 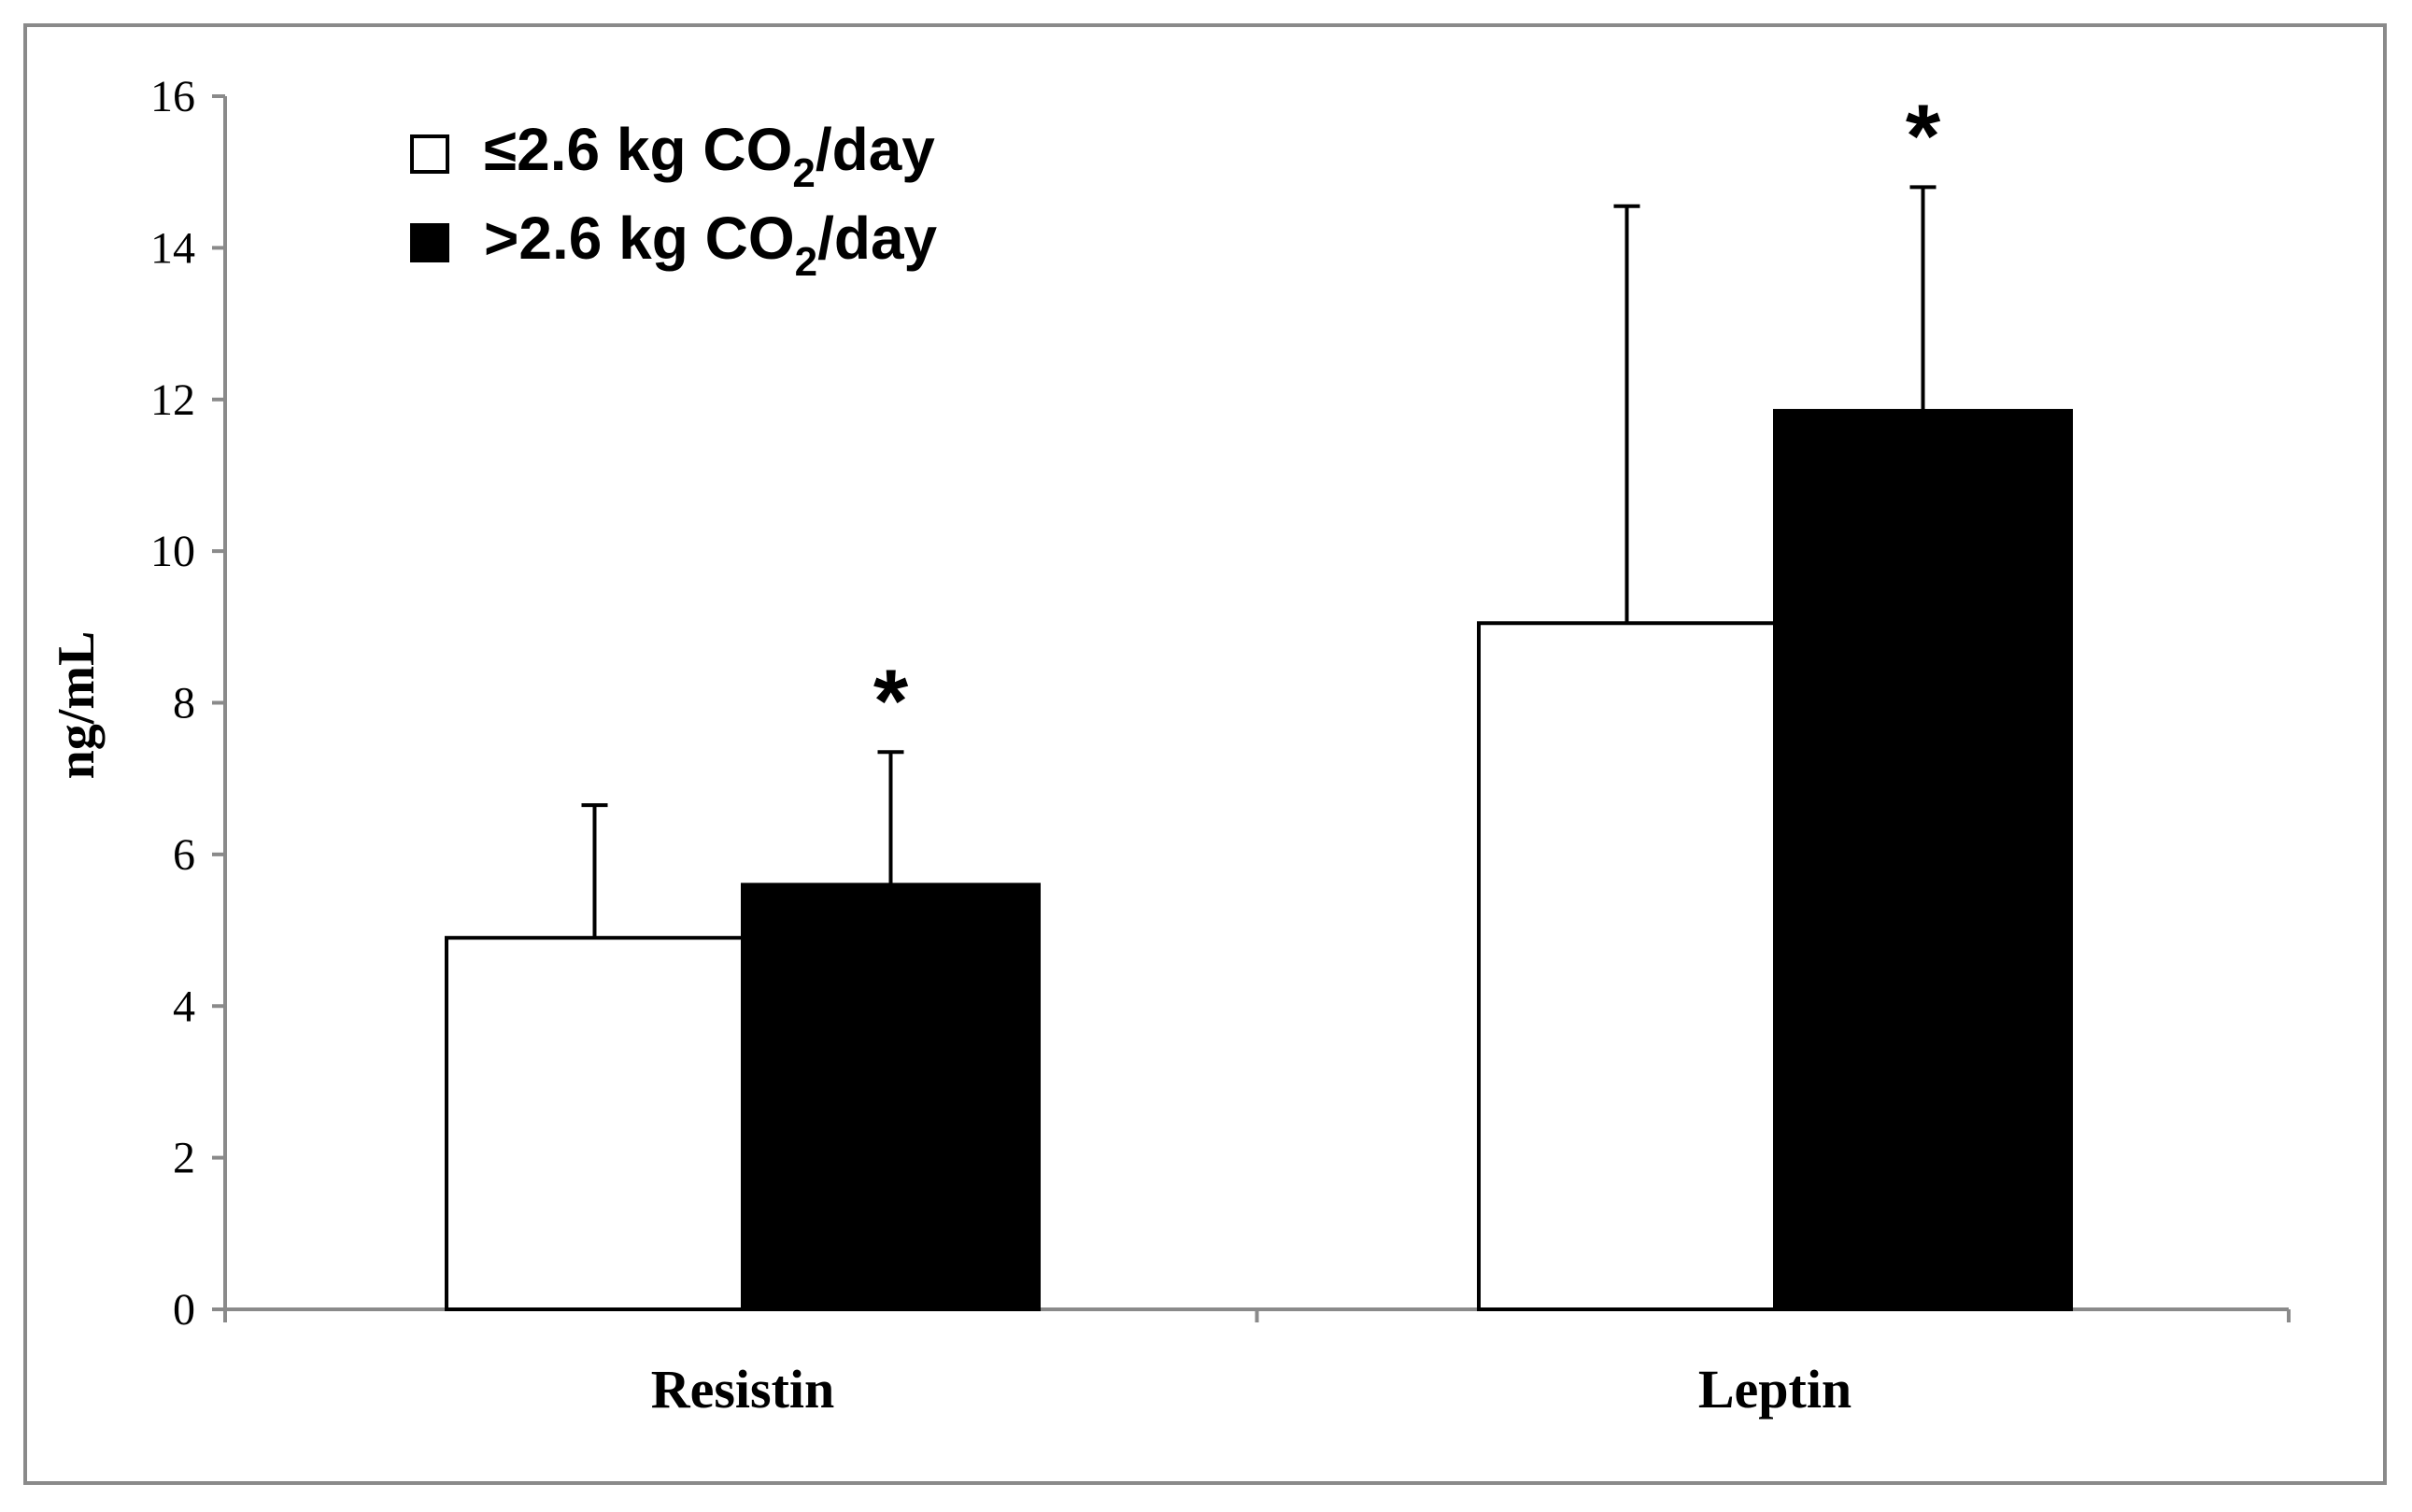 I want to click on y-tick-label: 14, so click(x=172, y=248).